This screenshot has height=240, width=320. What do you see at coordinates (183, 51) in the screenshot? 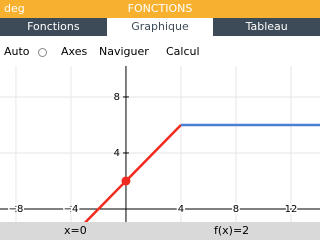
I see `toolbar-button: Calcul` at bounding box center [183, 51].